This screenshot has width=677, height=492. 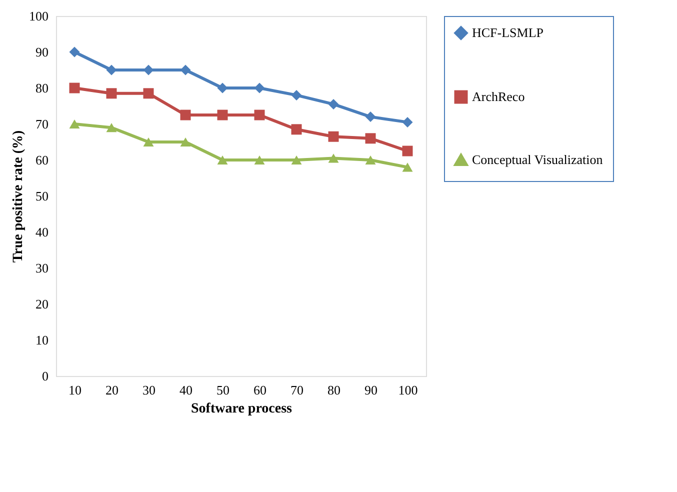 I want to click on x-tick-label: 60, so click(x=260, y=390).